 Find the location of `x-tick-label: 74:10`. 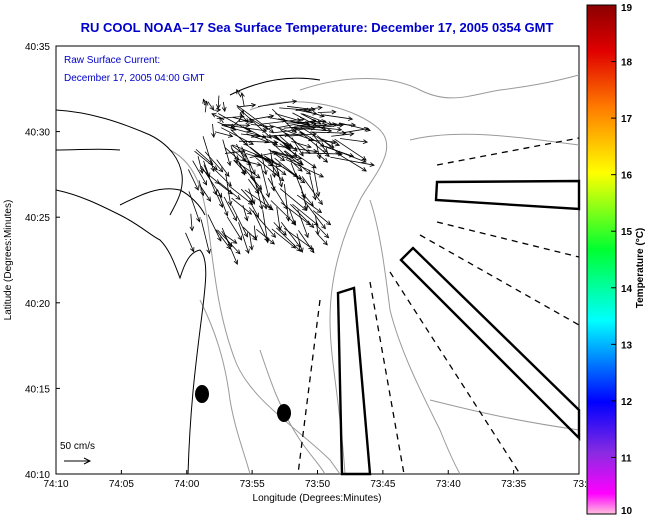

x-tick-label: 74:10 is located at coordinates (55, 484).